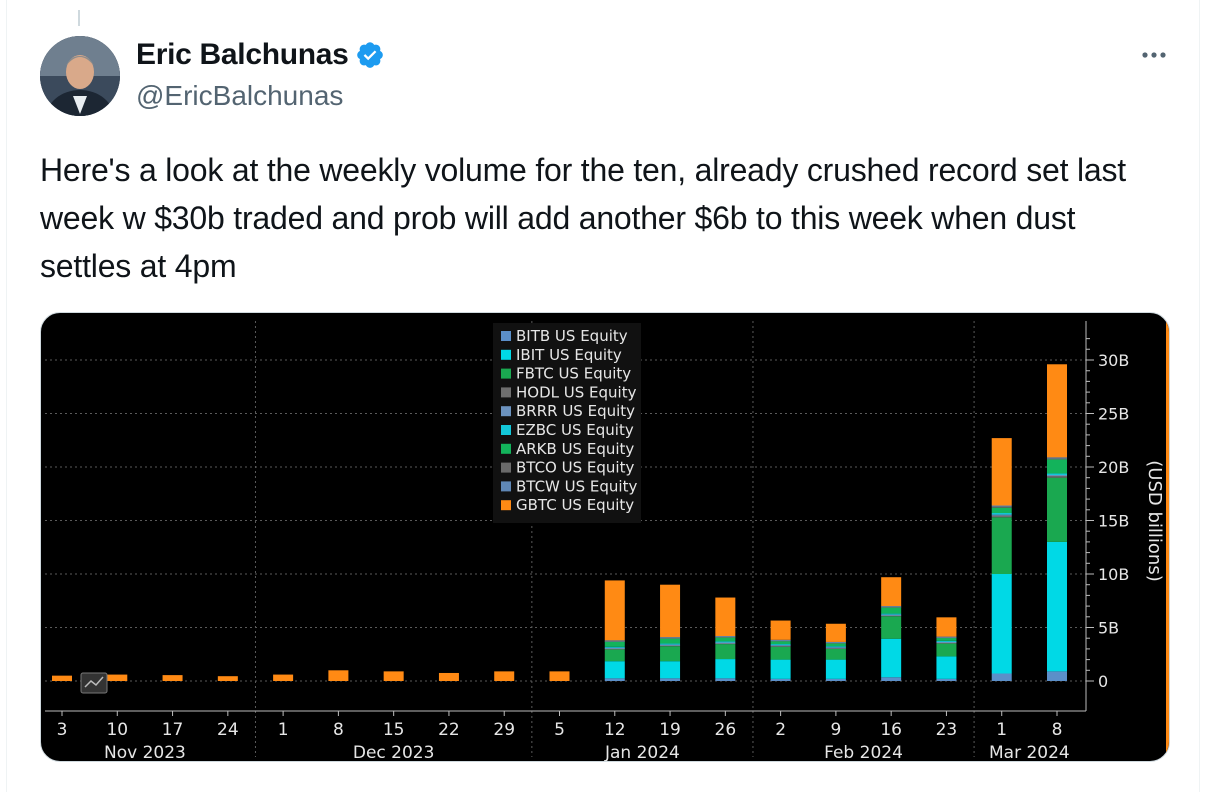  Describe the element at coordinates (145, 752) in the screenshot. I see `month-label: Nov 2023` at that location.